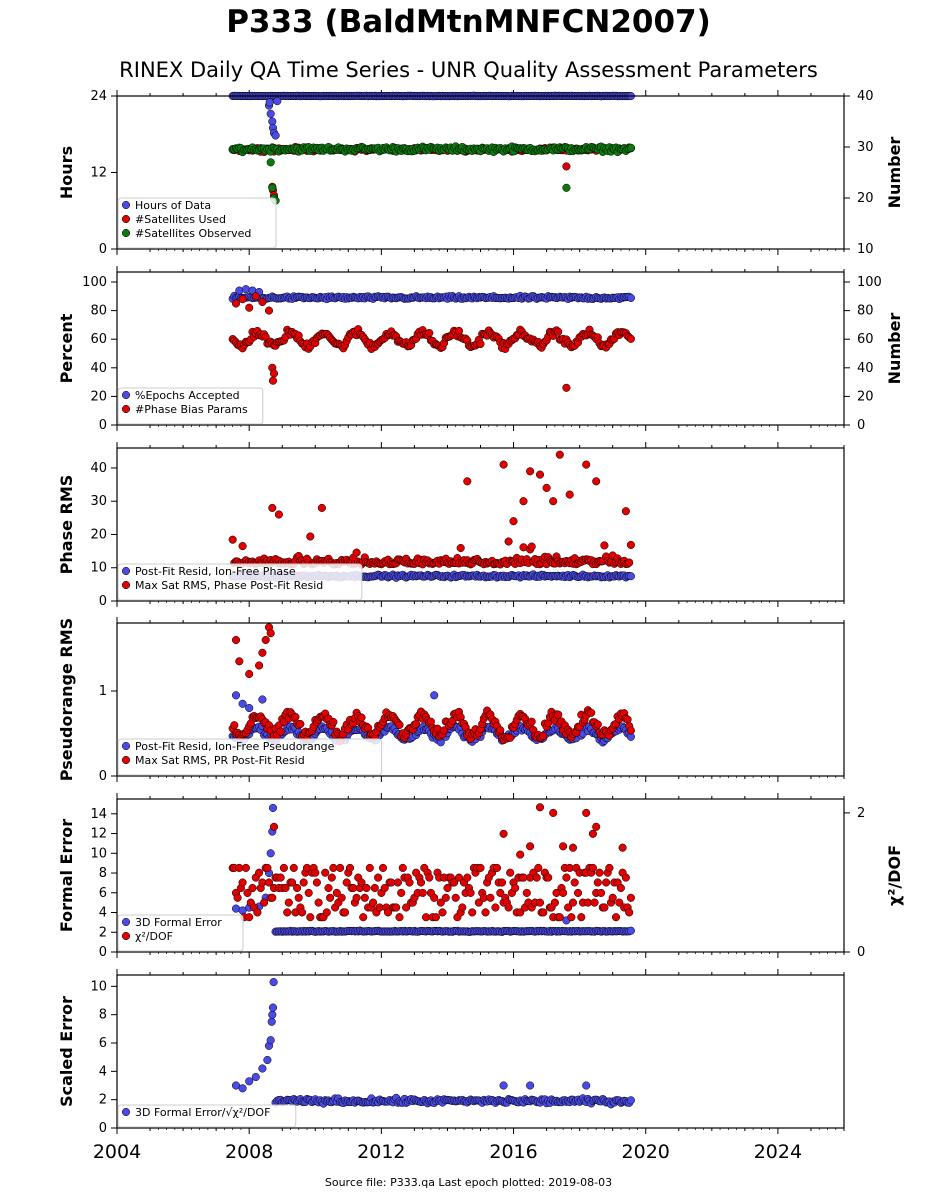  I want to click on page-title: P333 (BaldMtnMNFCN2007), so click(468, 22).